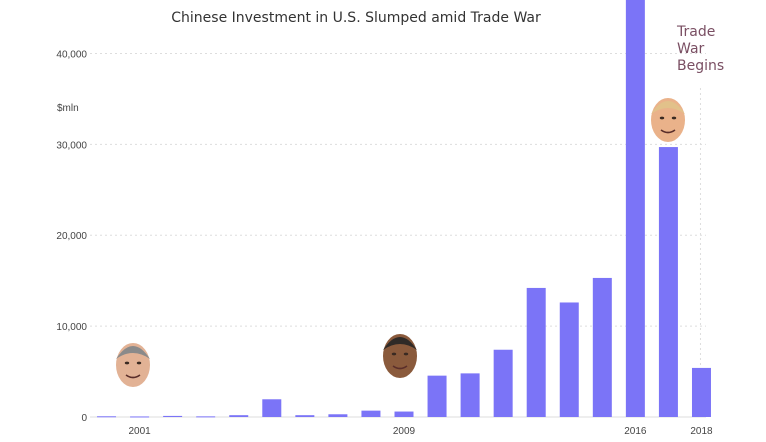 The width and height of the screenshot is (766, 442). What do you see at coordinates (84, 418) in the screenshot?
I see `y-tick-label: 0` at bounding box center [84, 418].